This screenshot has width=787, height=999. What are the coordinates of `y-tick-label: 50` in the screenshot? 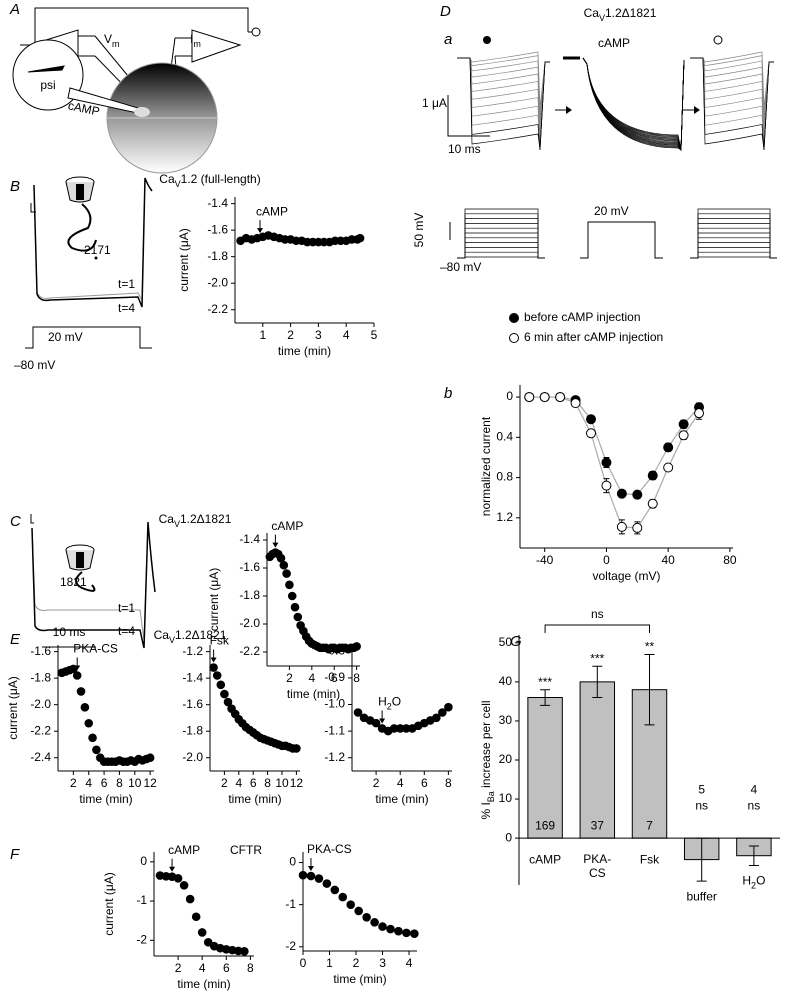 It's located at (506, 642).